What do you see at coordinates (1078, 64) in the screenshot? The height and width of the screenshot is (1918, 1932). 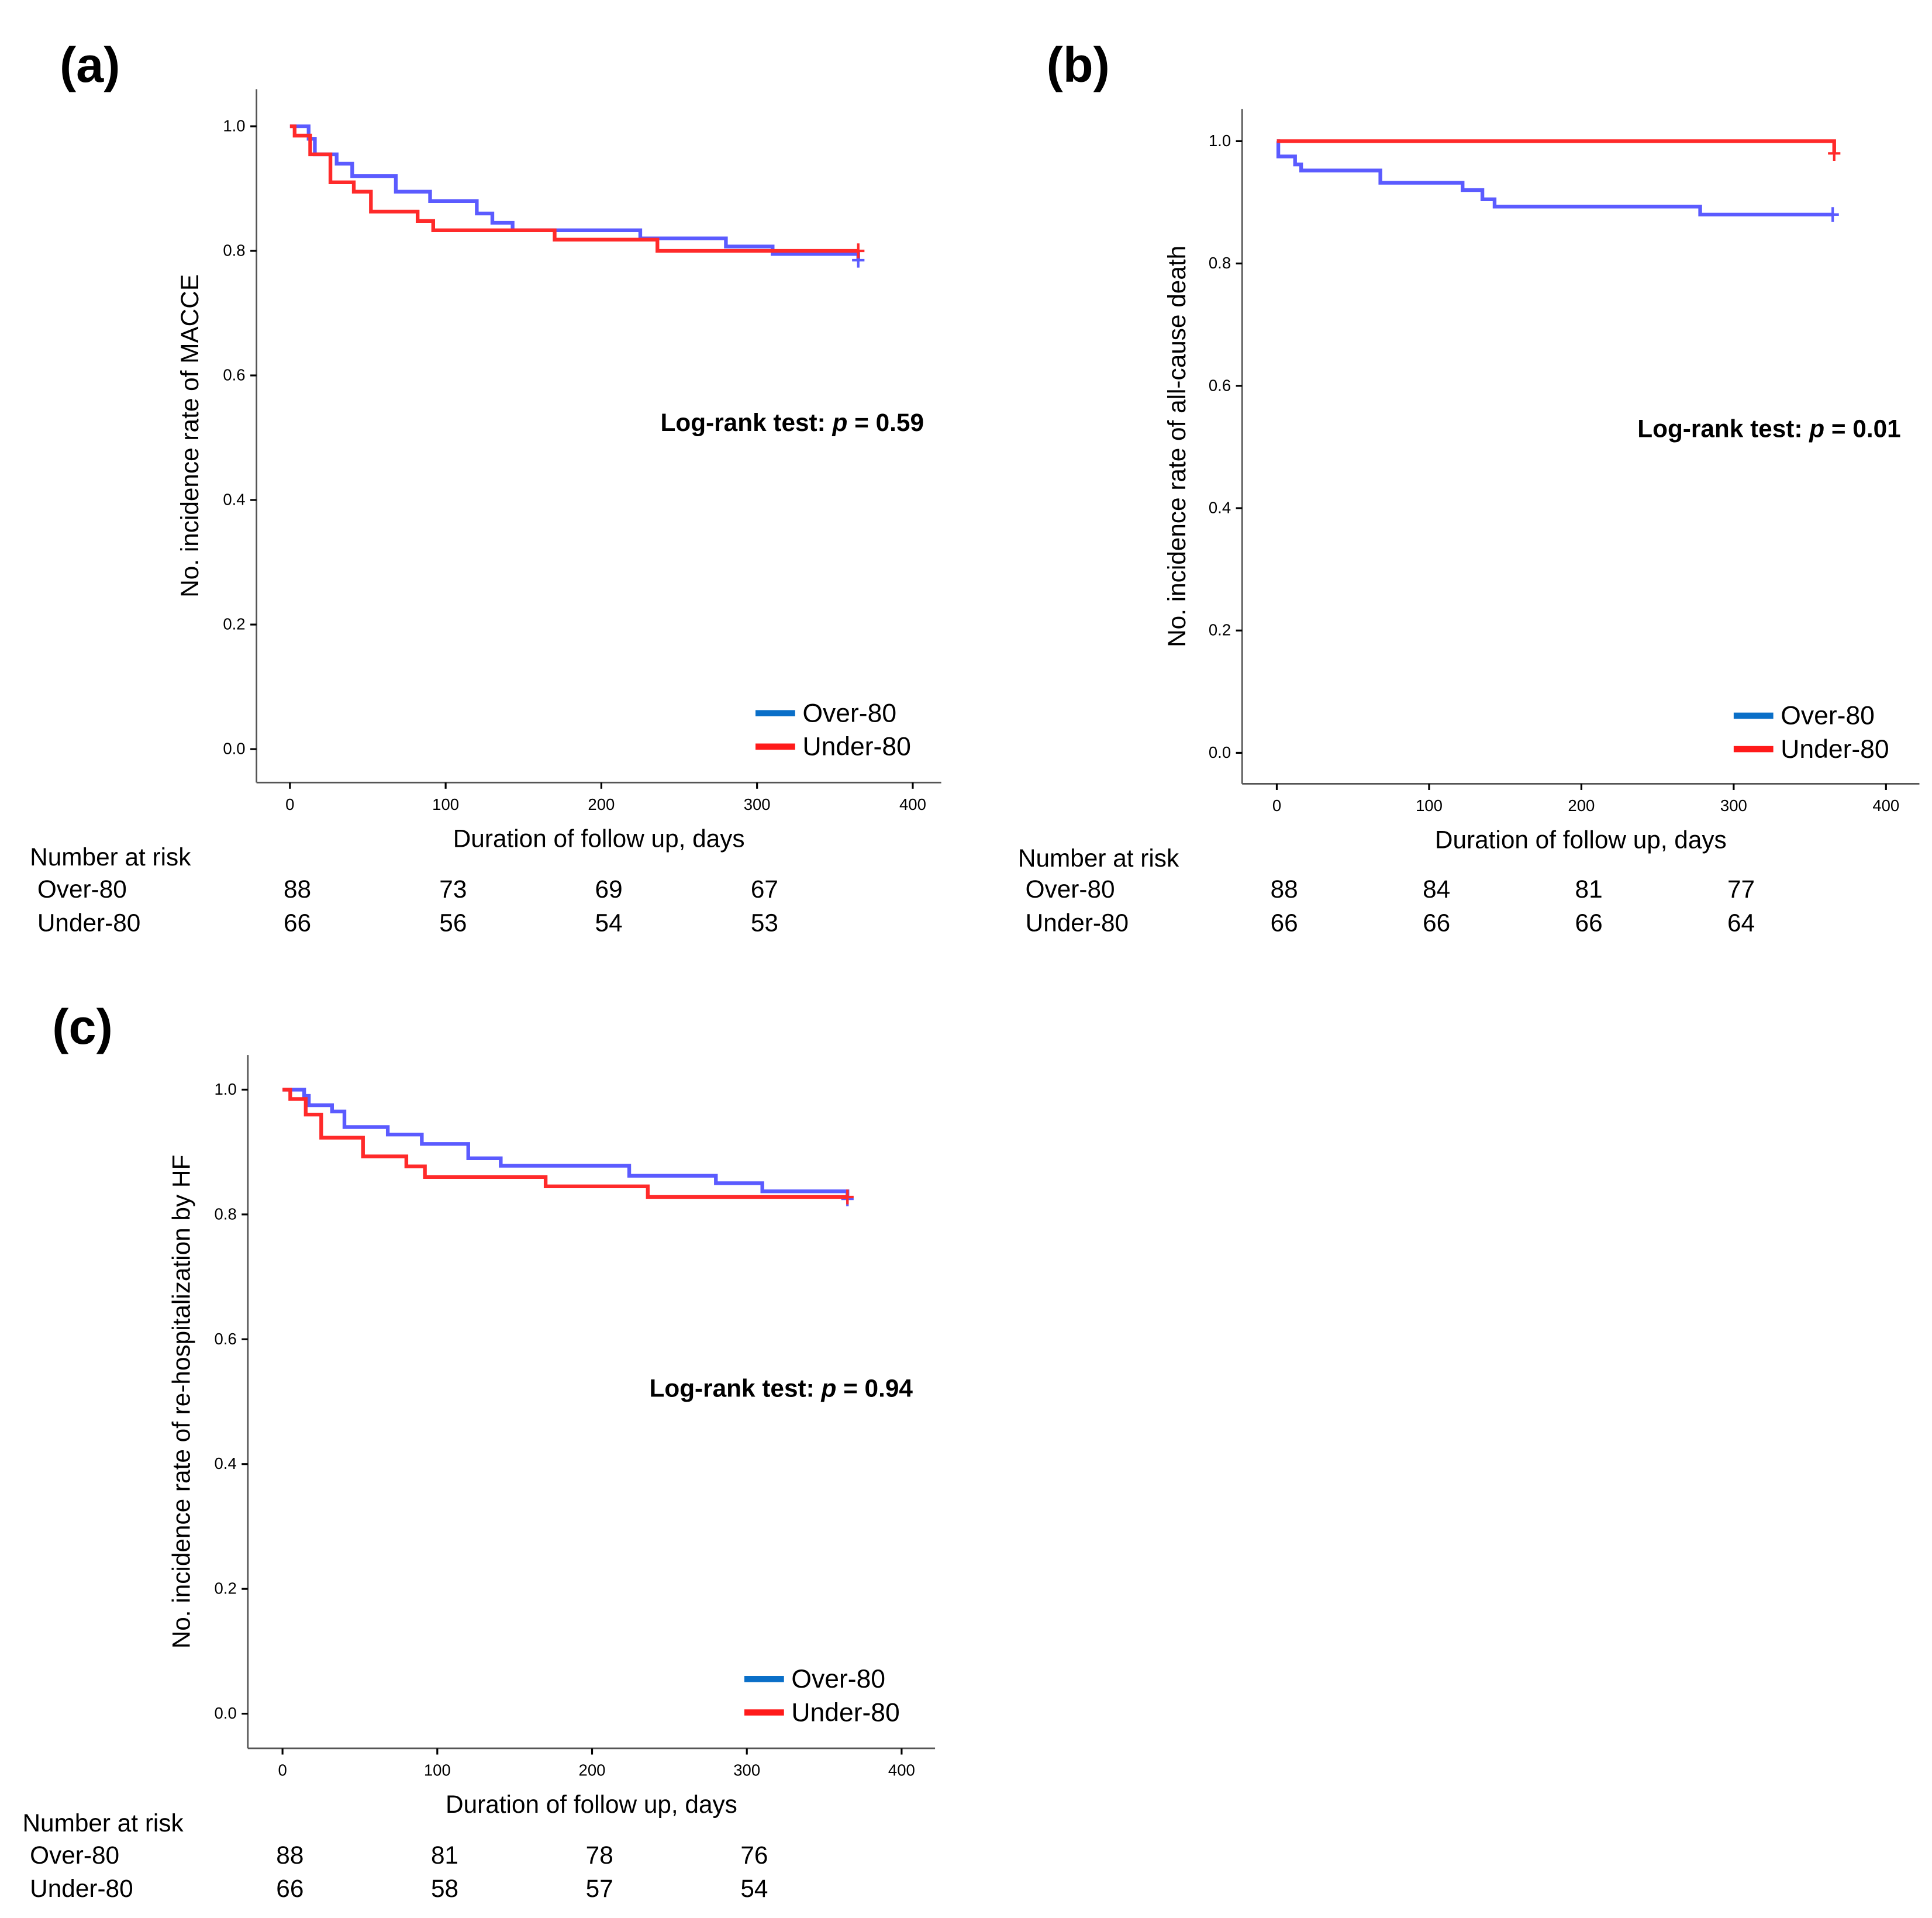 I see `panel-label: (b)` at bounding box center [1078, 64].